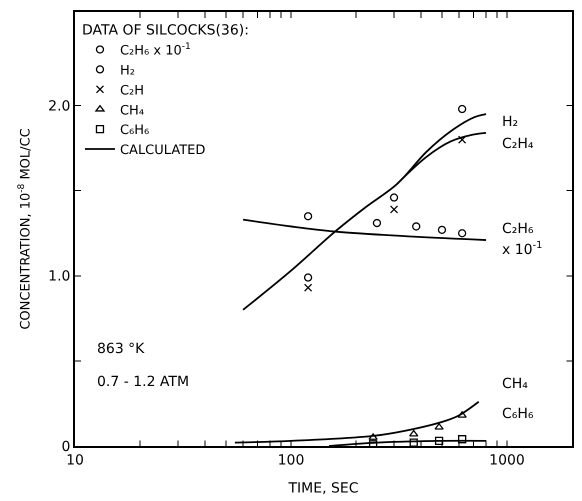 The height and width of the screenshot is (501, 582). I want to click on y-tick-label: 1.0, so click(59, 276).